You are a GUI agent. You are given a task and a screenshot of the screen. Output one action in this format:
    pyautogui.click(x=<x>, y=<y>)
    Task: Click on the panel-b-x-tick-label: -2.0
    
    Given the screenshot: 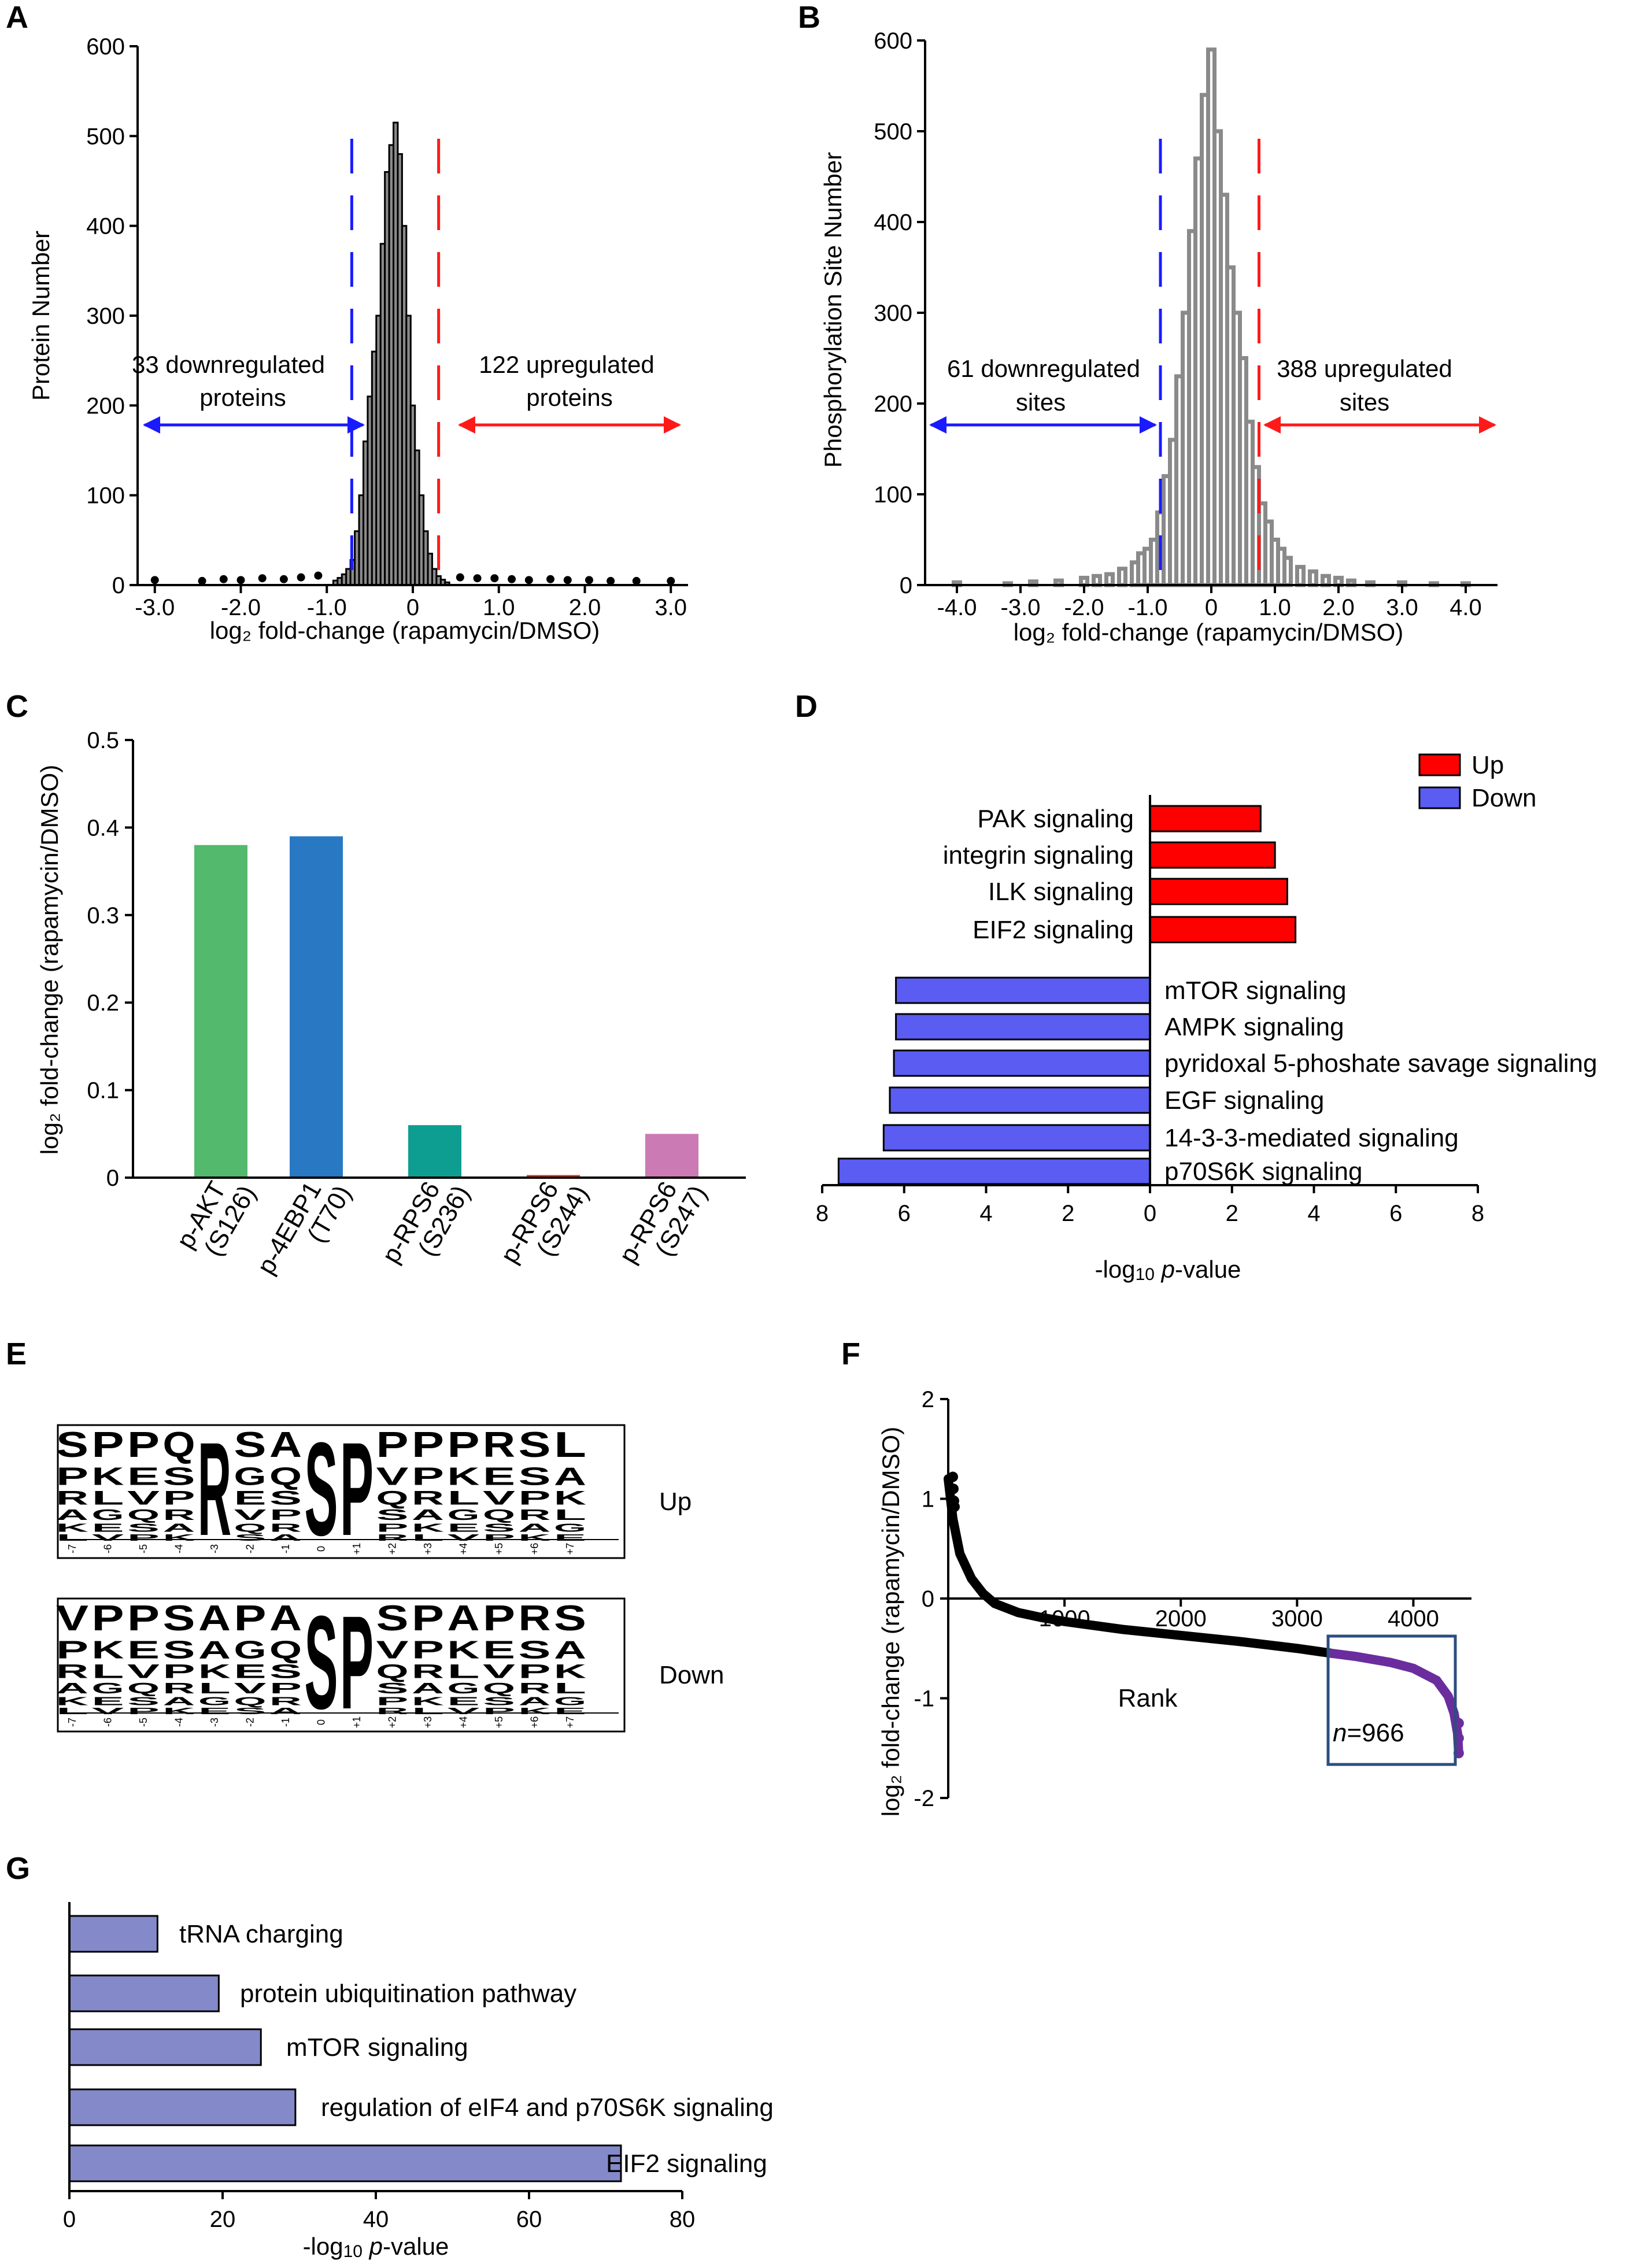 What is the action you would take?
    pyautogui.click(x=1084, y=607)
    